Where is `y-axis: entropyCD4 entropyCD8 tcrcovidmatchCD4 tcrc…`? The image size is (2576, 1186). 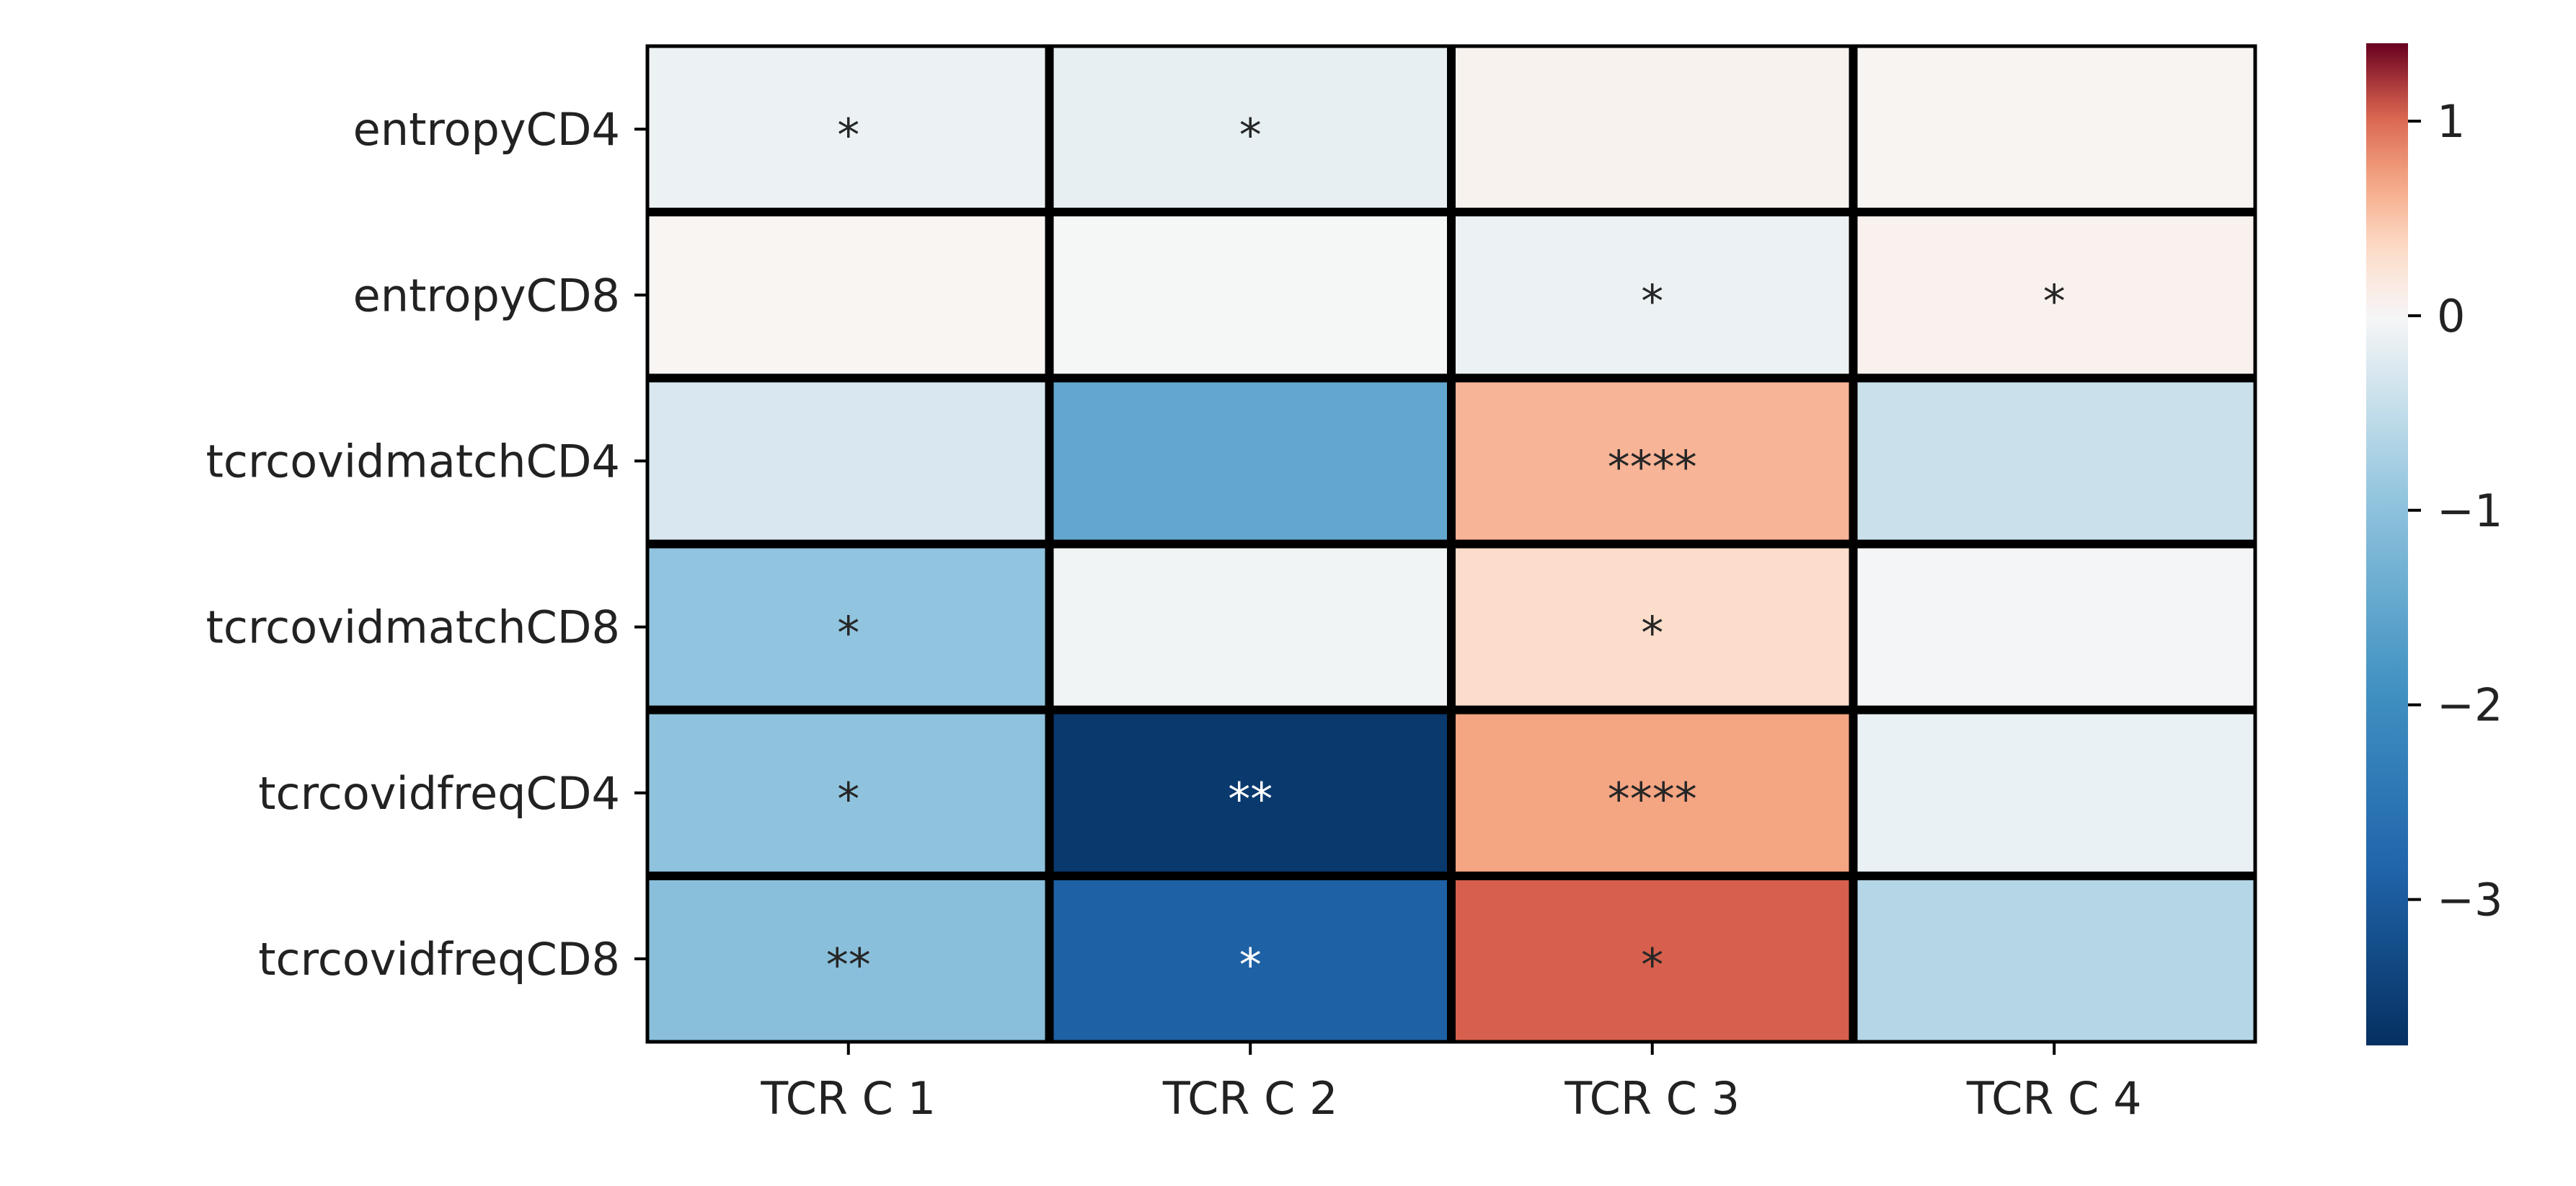 y-axis: entropyCD4 entropyCD8 tcrcovidmatchCD4 tcrc… is located at coordinates (426, 544).